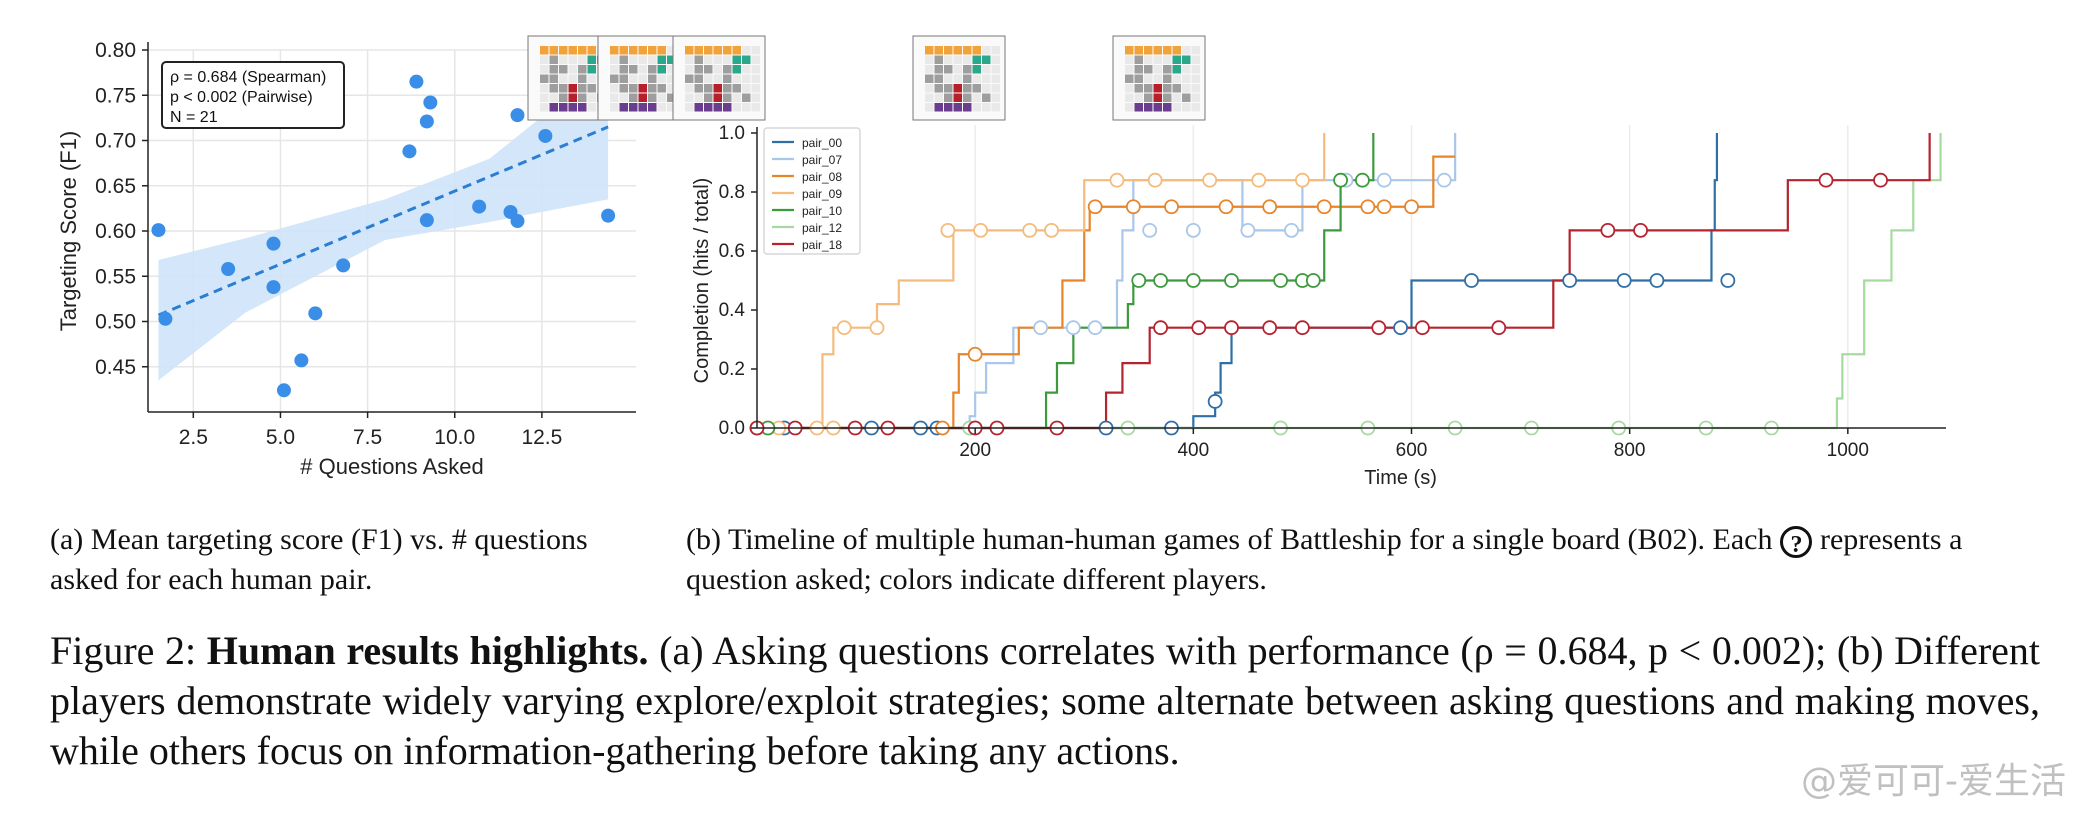  What do you see at coordinates (193, 437) in the screenshot?
I see `x-tick-label: 2.5` at bounding box center [193, 437].